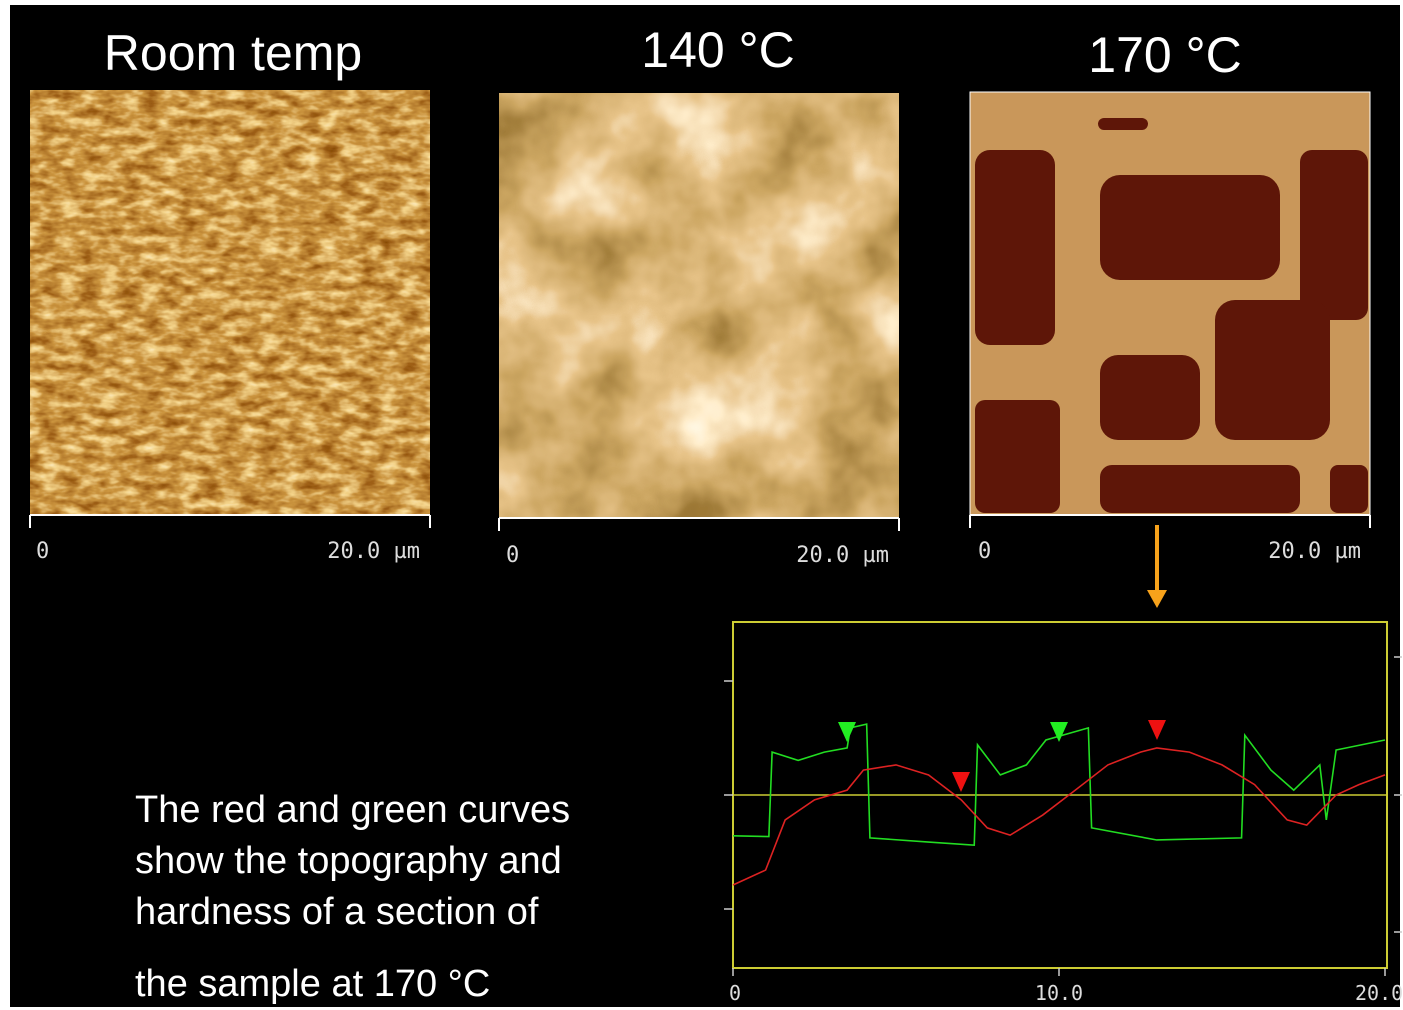  What do you see at coordinates (352, 810) in the screenshot?
I see `caption: The red and green curves` at bounding box center [352, 810].